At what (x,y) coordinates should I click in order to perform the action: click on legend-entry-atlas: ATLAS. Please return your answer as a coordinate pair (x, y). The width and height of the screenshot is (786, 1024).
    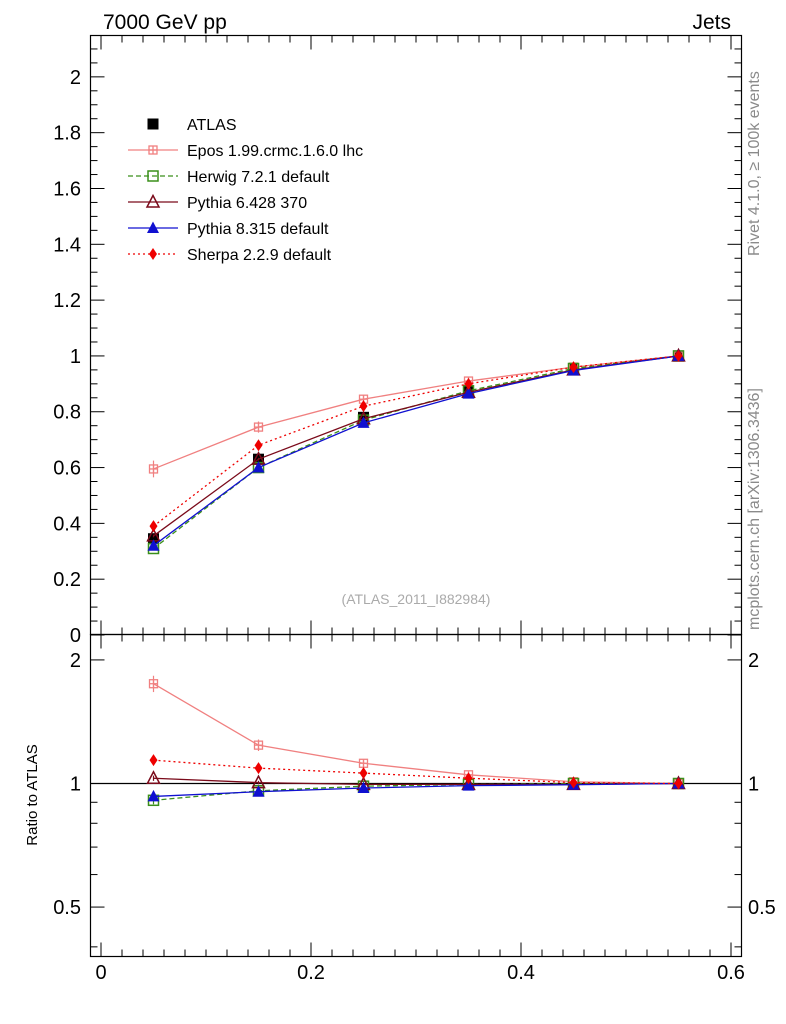
    Looking at the image, I should click on (192, 125).